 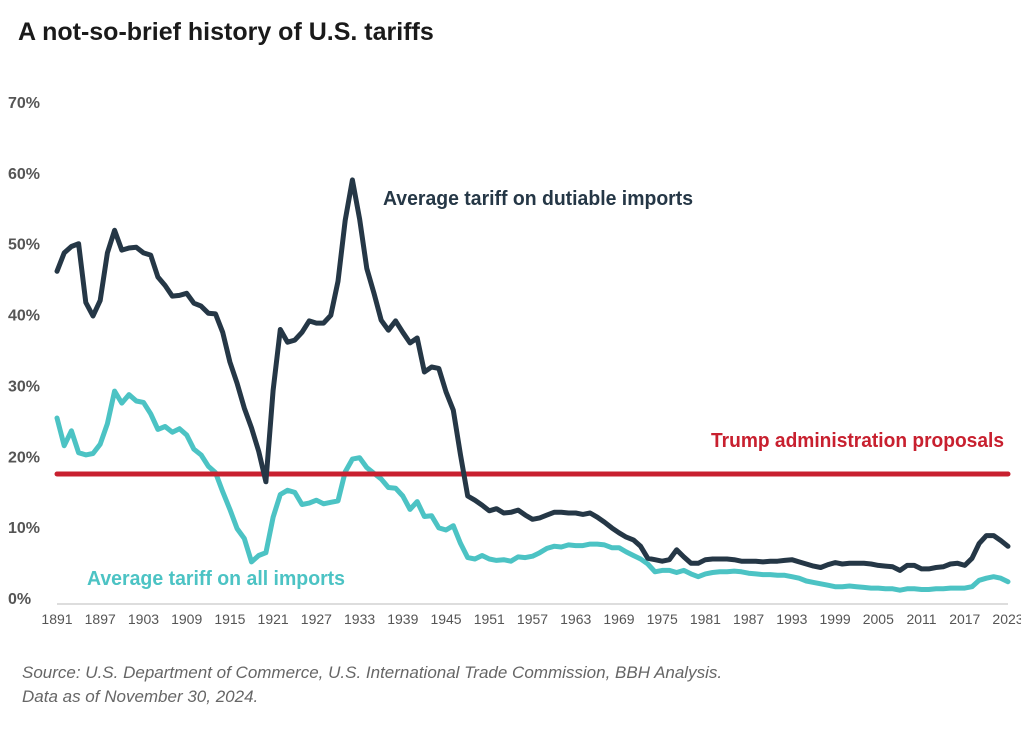 What do you see at coordinates (575, 619) in the screenshot?
I see `x-tick-label: 1963` at bounding box center [575, 619].